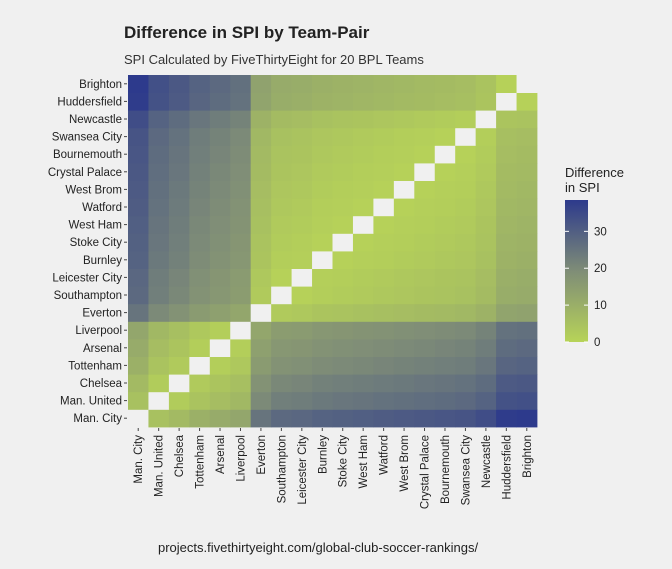 This screenshot has height=569, width=672. I want to click on y-tick-label: Newcastle, so click(95, 120).